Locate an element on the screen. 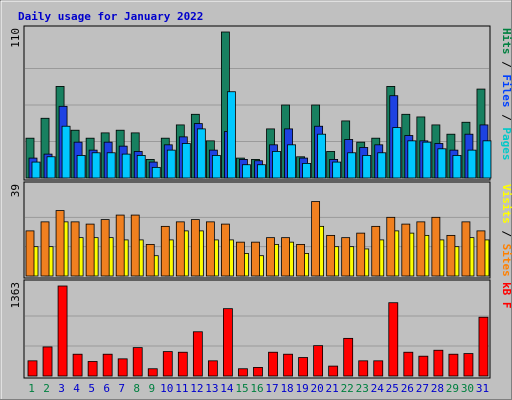 The width and height of the screenshot is (512, 400). day-label-20: 20 is located at coordinates (317, 388).